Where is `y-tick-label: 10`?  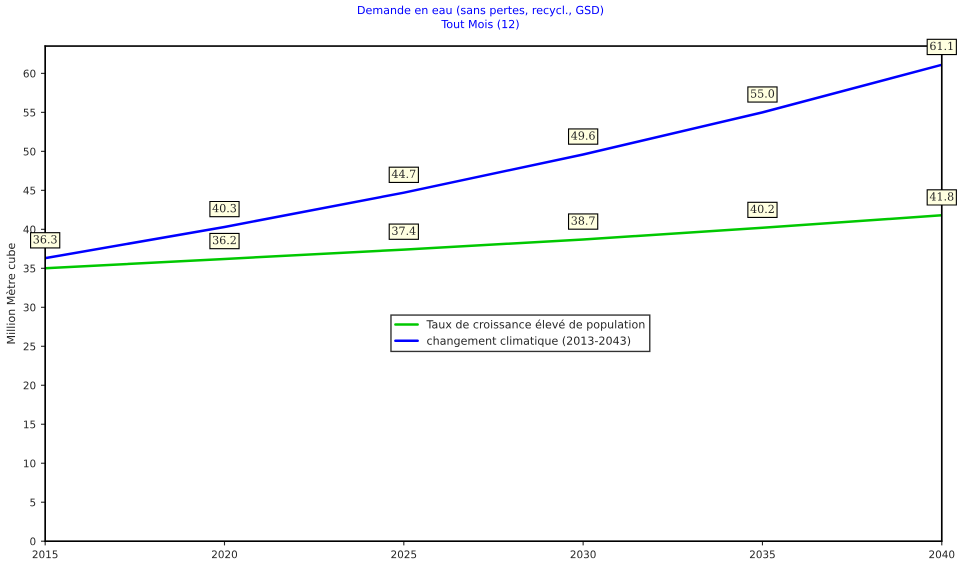
y-tick-label: 10 is located at coordinates (30, 463).